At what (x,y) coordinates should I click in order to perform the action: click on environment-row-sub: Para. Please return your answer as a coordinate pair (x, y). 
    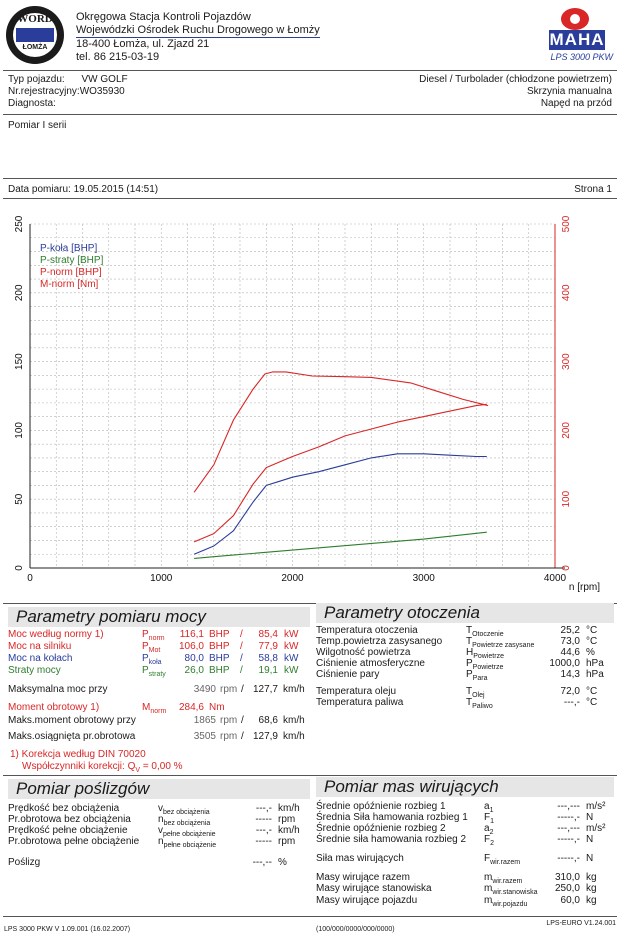
    Looking at the image, I should click on (480, 678).